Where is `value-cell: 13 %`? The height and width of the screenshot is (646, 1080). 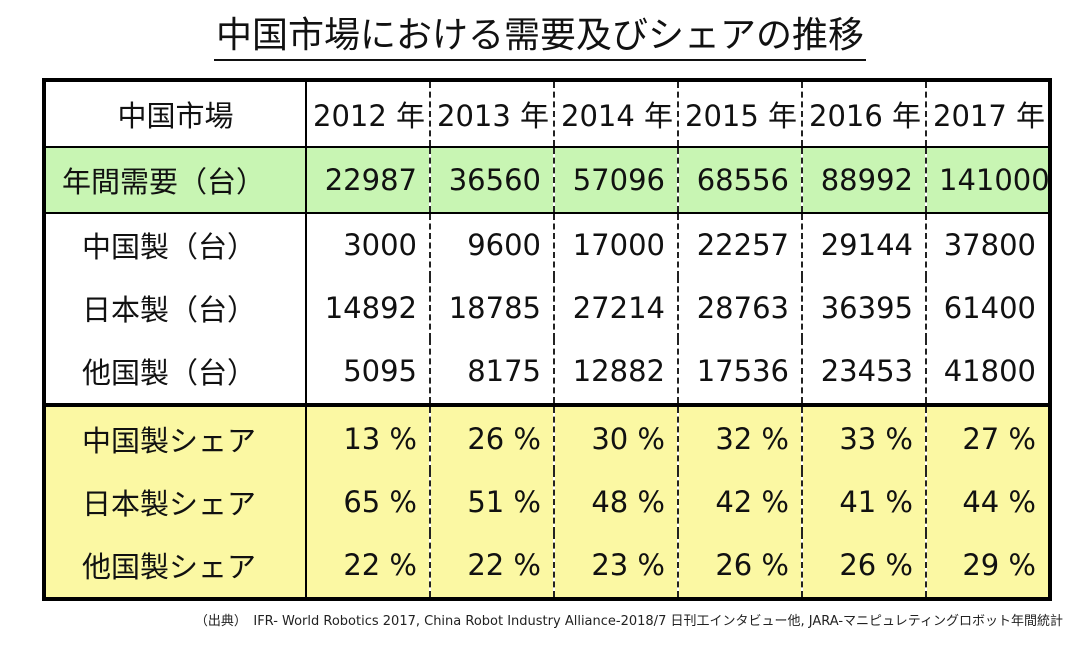
value-cell: 13 % is located at coordinates (367, 437).